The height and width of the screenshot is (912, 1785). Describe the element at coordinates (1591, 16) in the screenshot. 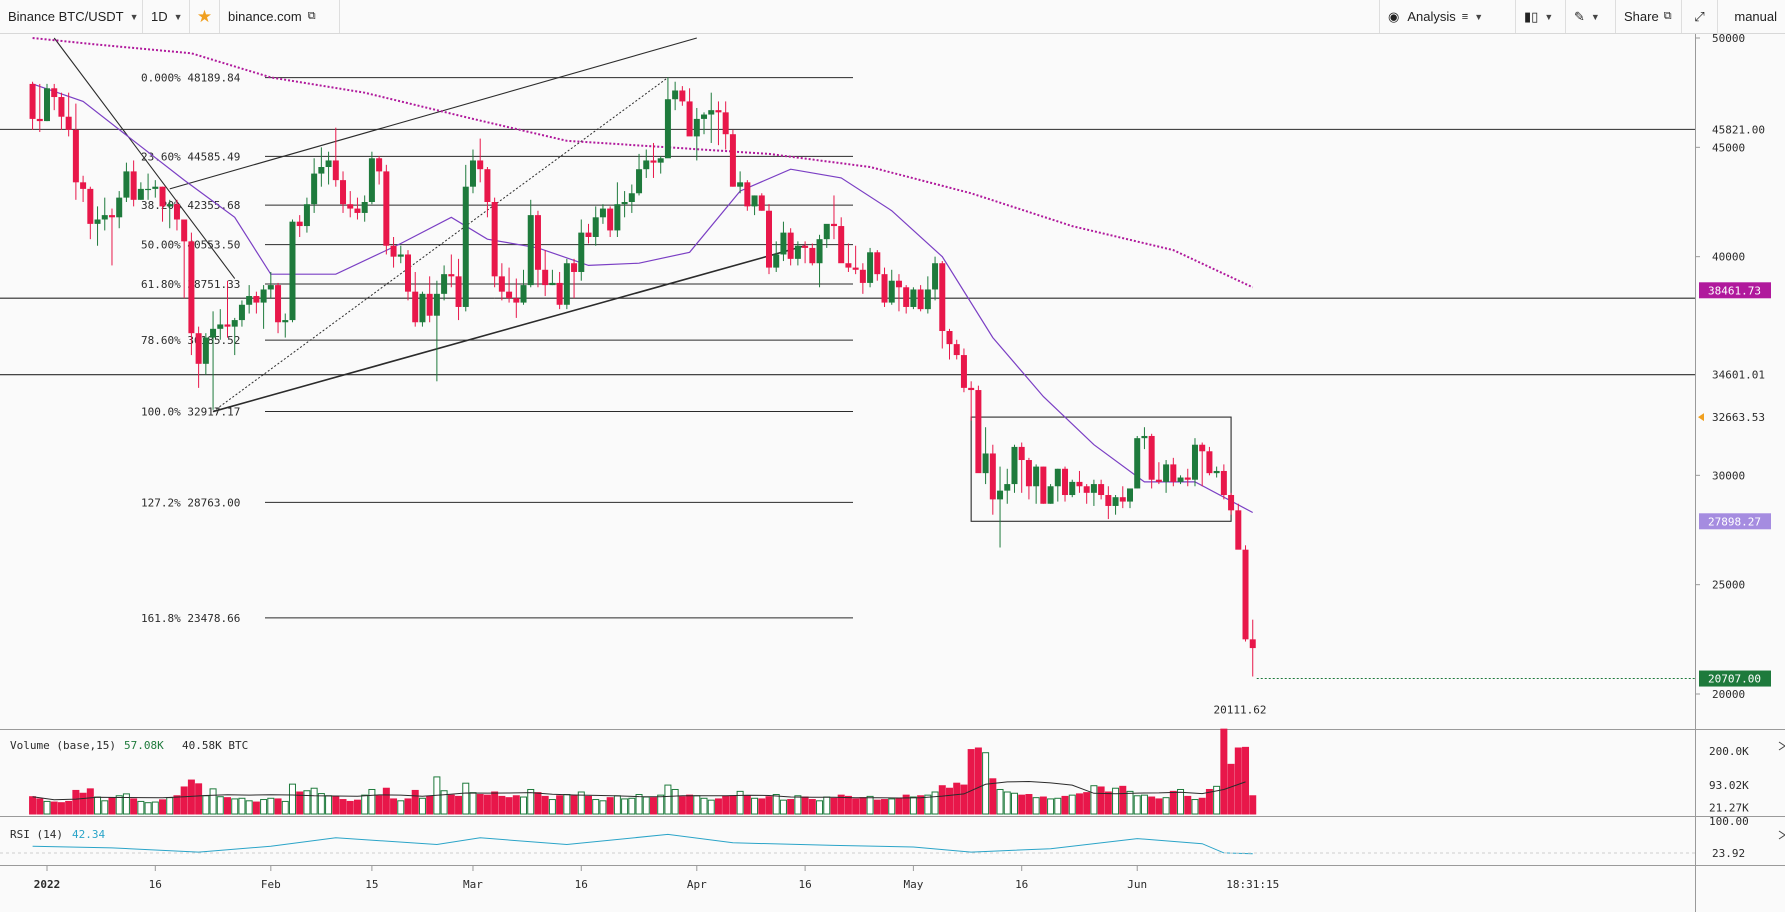

I see `drawing-tools-button: ✎ ▼` at that location.